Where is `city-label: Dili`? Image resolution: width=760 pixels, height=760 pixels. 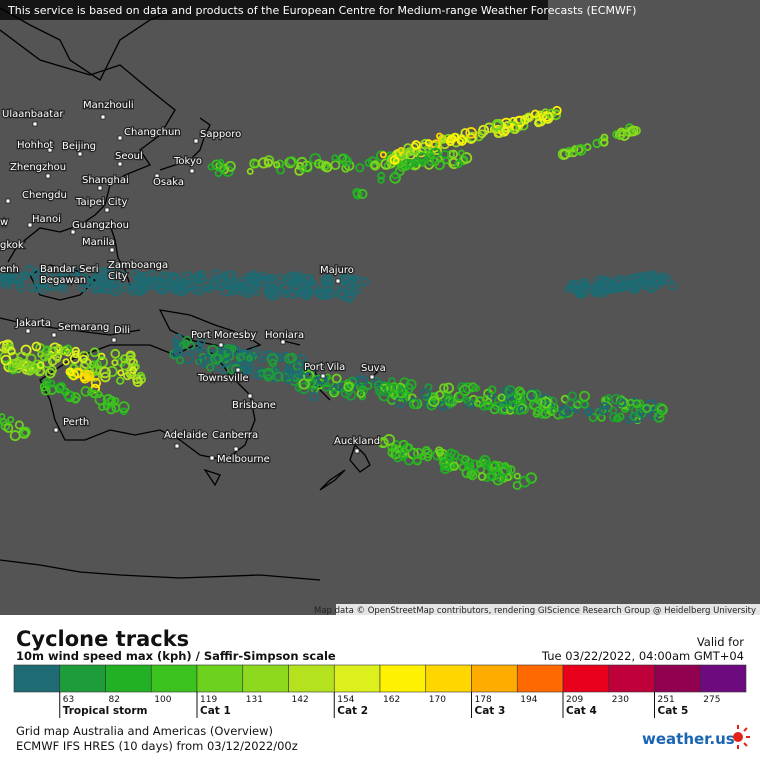
city-label: Dili is located at coordinates (122, 330).